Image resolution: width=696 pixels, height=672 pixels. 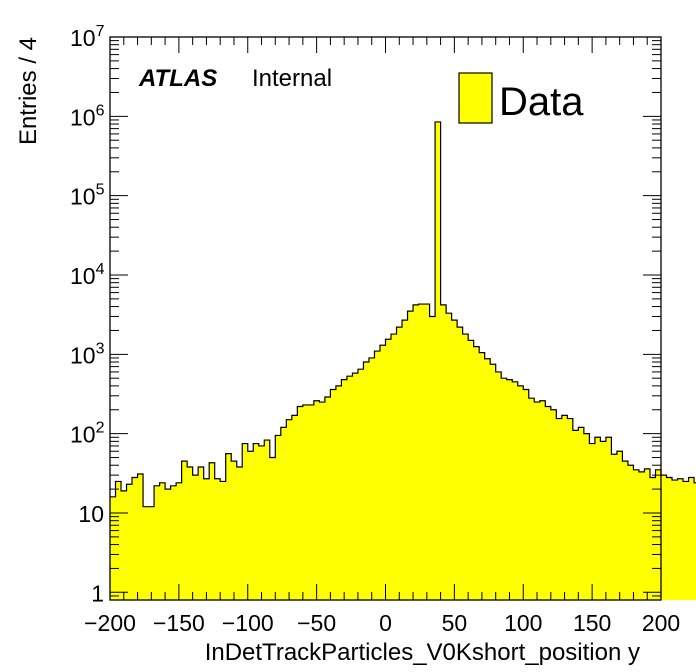 What do you see at coordinates (91, 514) in the screenshot?
I see `y-tick-label: 10` at bounding box center [91, 514].